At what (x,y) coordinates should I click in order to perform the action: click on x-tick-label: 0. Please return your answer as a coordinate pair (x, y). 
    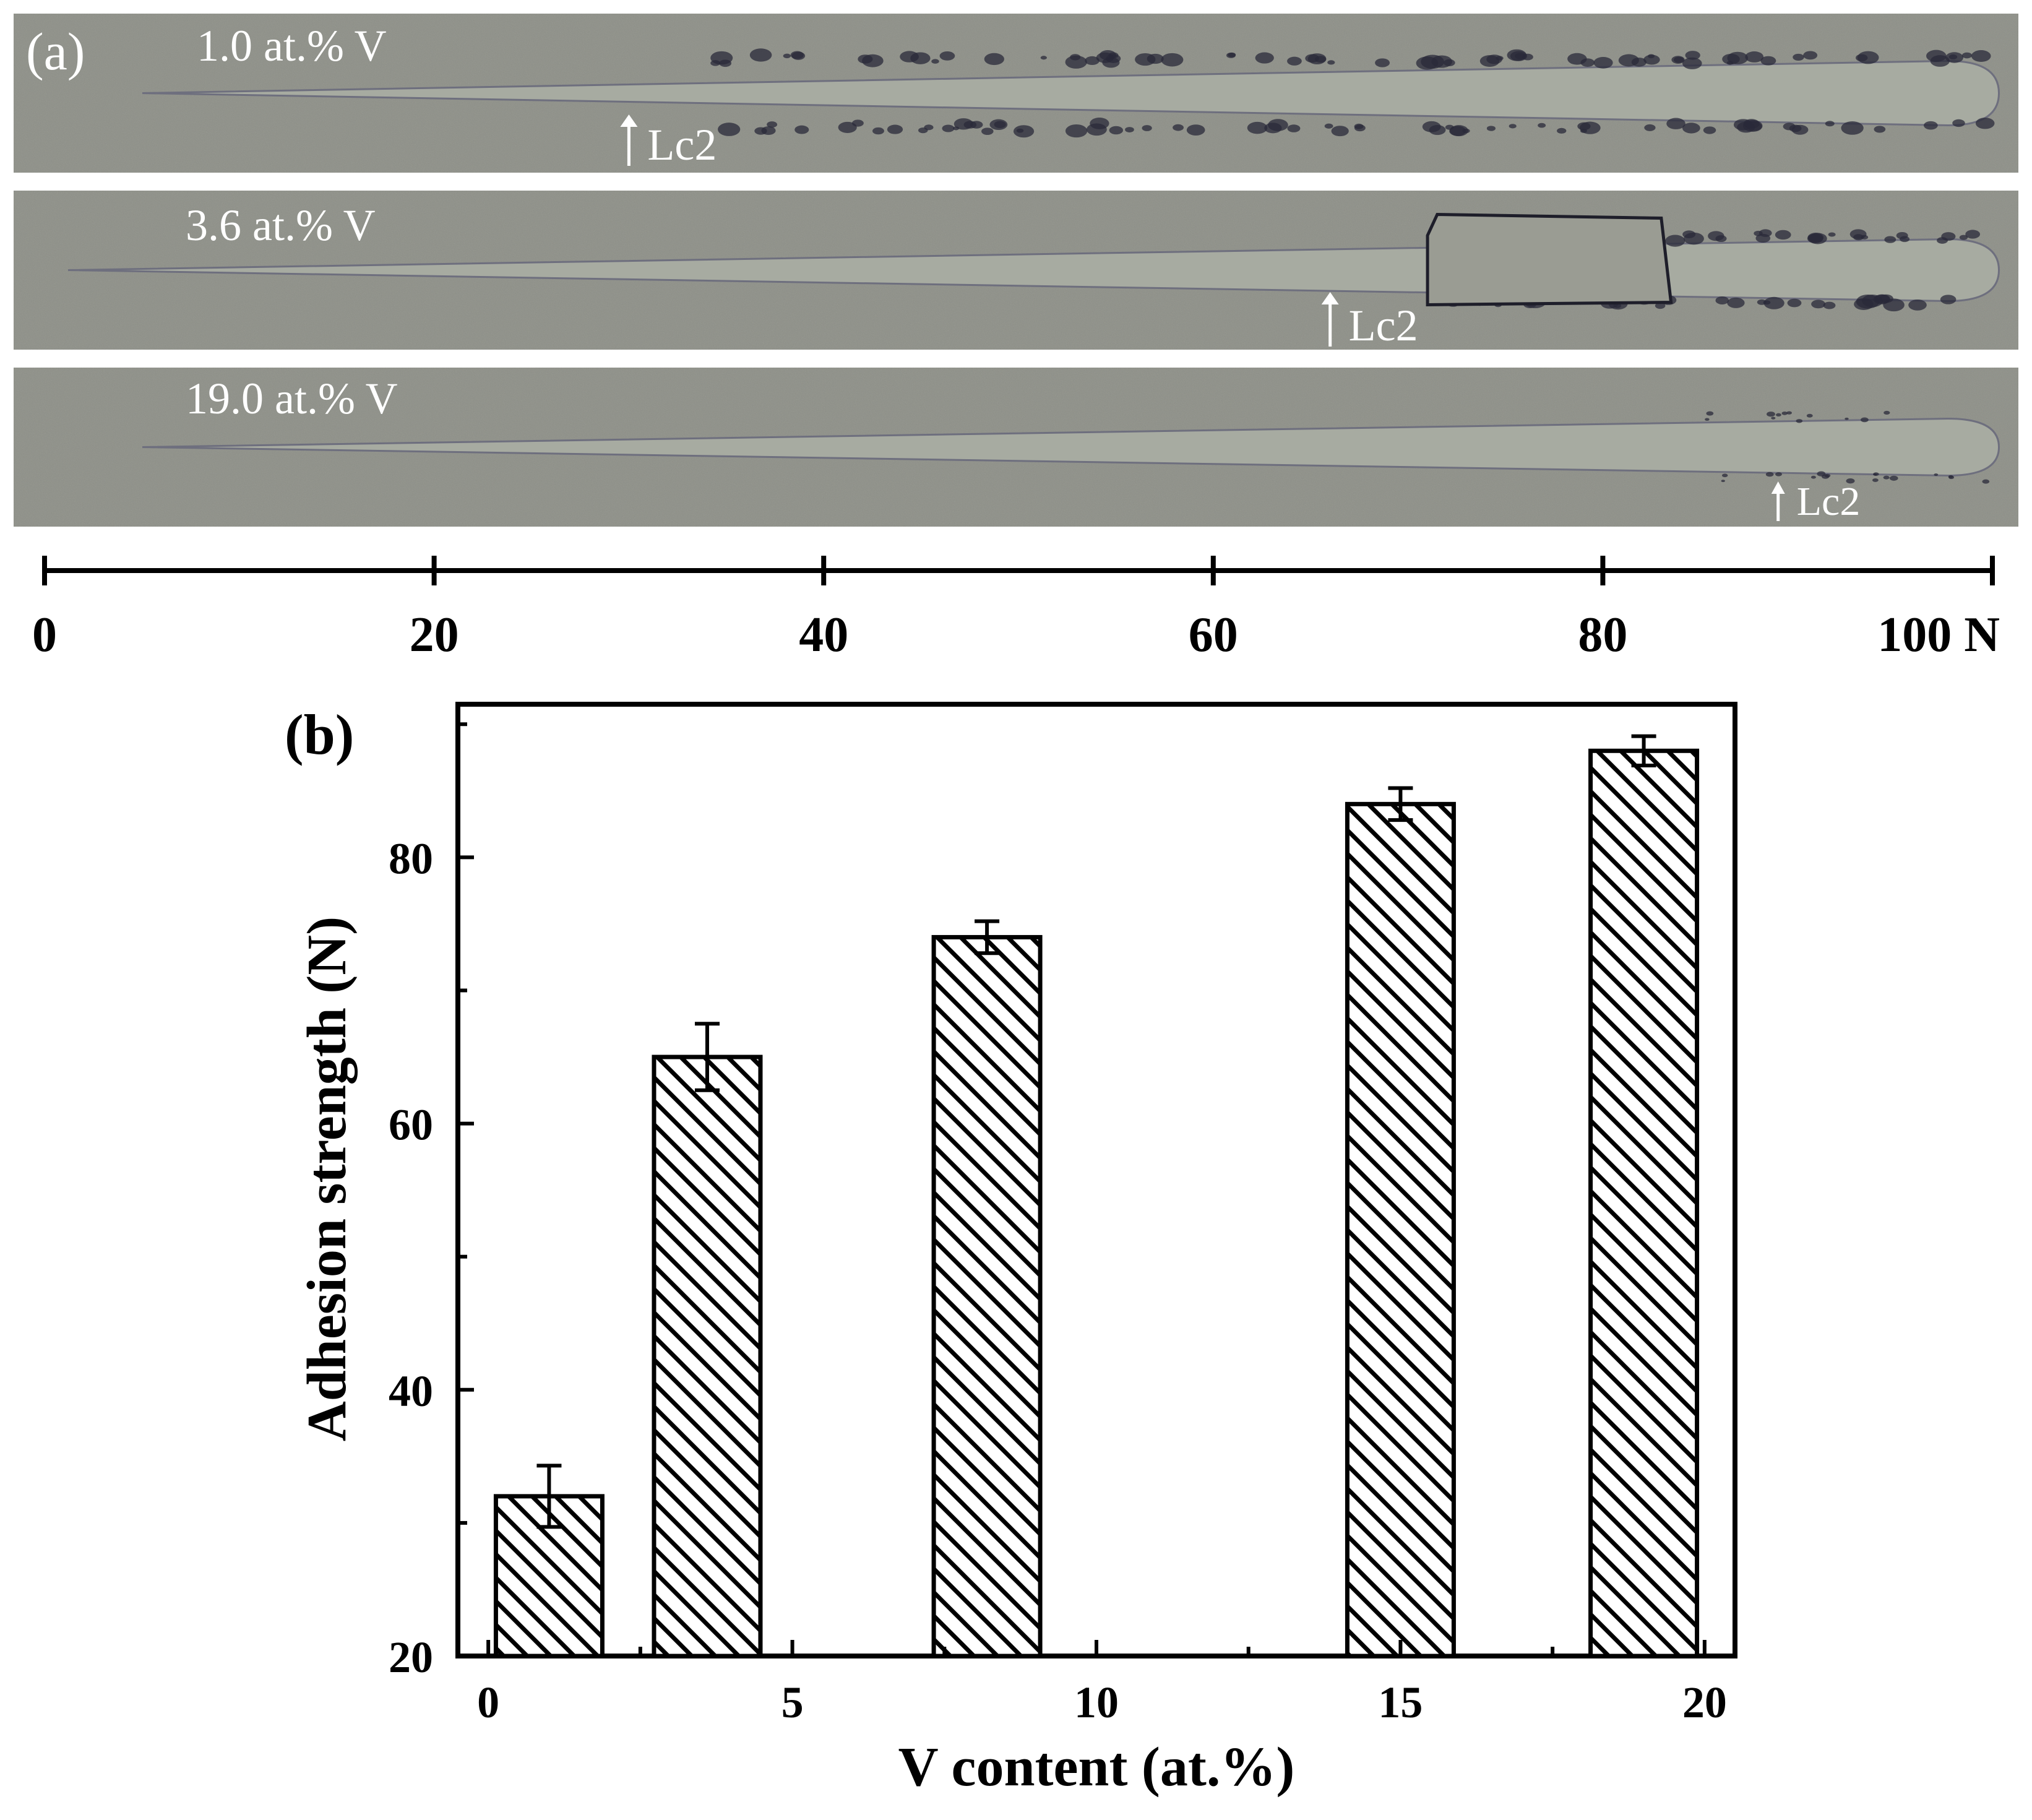
    Looking at the image, I should click on (488, 1702).